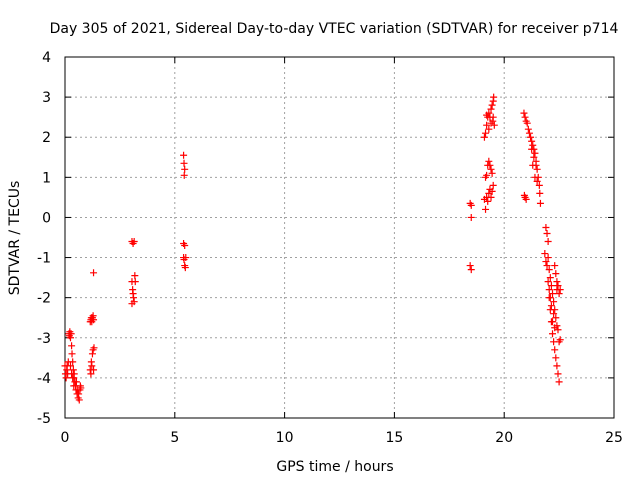 This screenshot has width=640, height=480. What do you see at coordinates (65, 438) in the screenshot?
I see `x-tick-label: 0` at bounding box center [65, 438].